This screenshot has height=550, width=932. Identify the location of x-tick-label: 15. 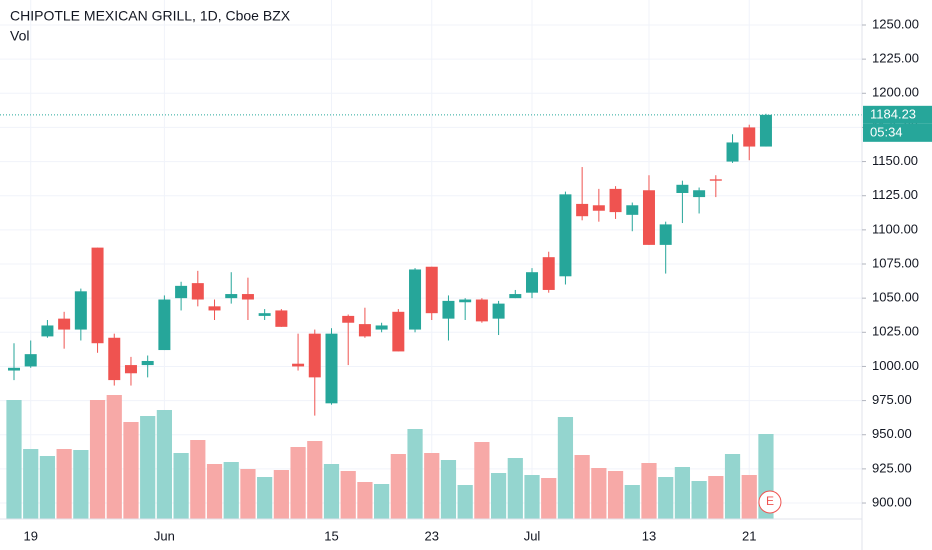
(331, 535).